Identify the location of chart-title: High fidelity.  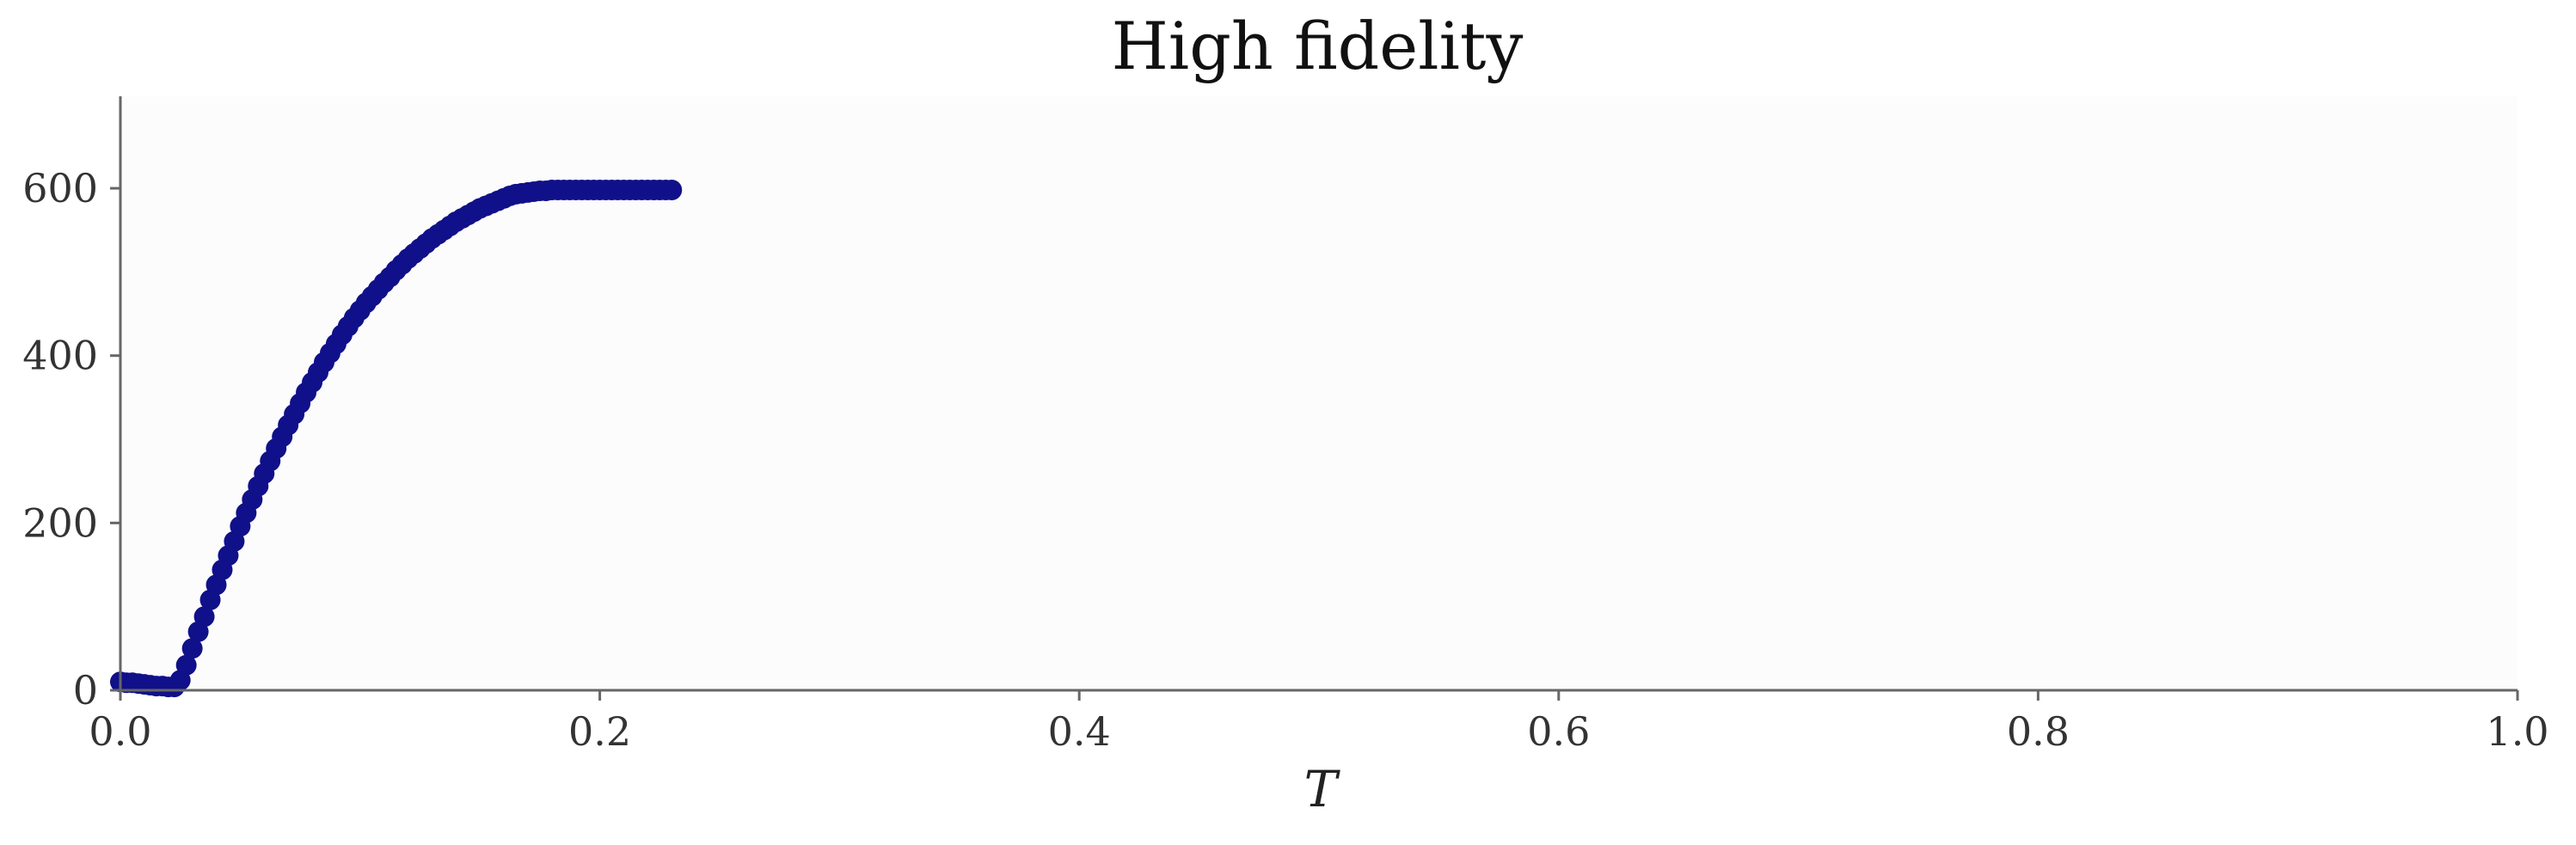
(1318, 46).